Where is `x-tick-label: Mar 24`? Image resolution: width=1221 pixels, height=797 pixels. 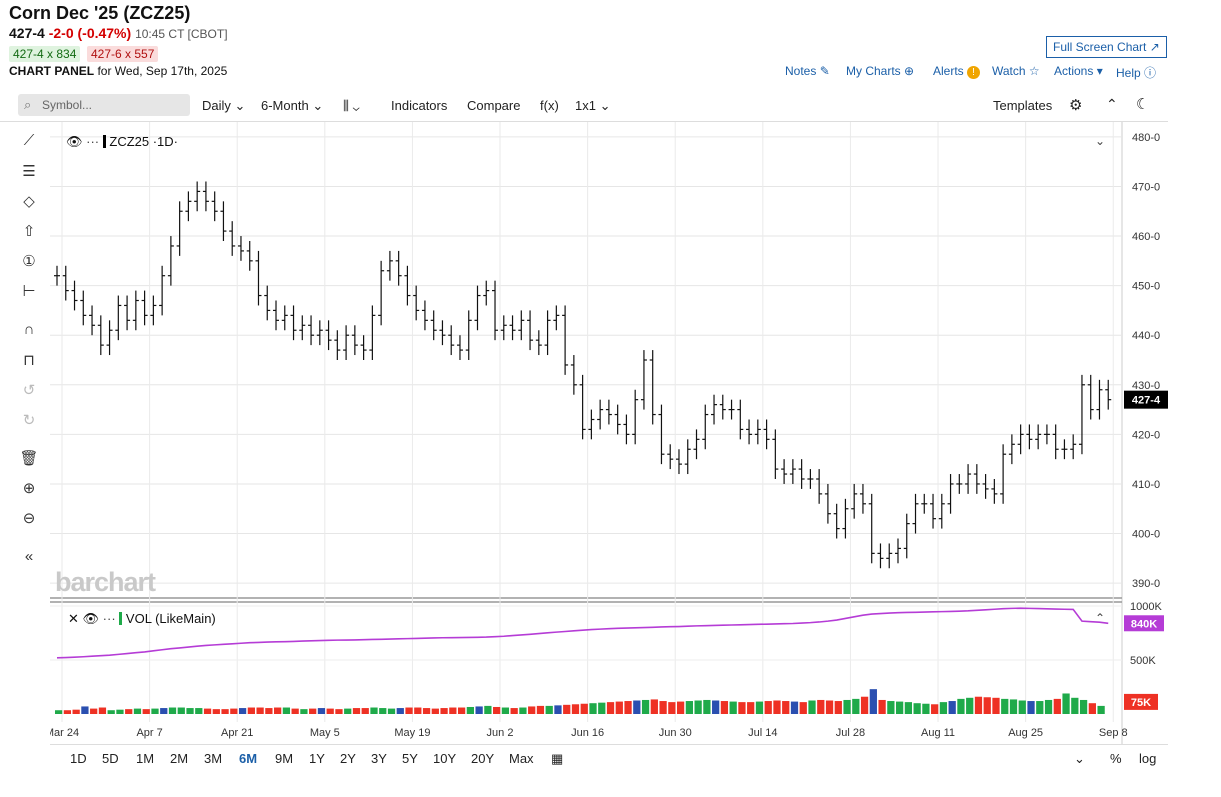
x-tick-label: Mar 24 is located at coordinates (64, 733).